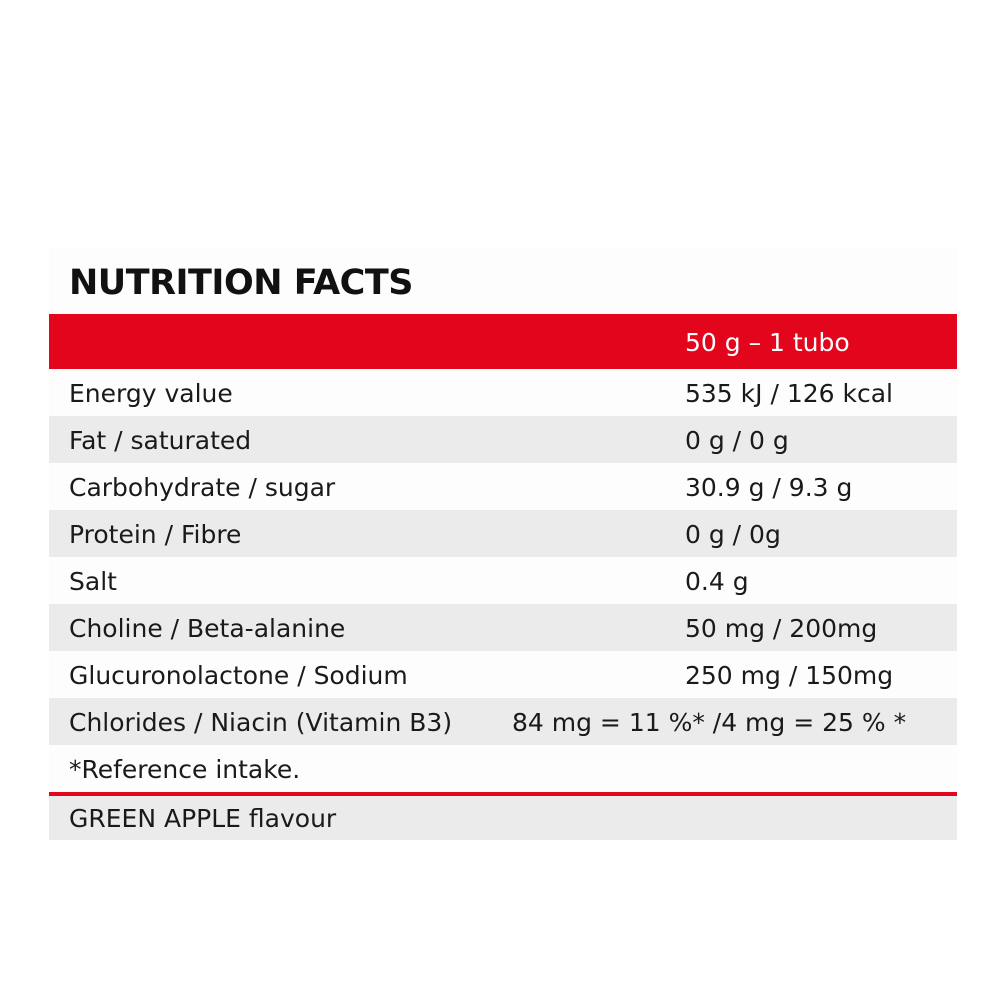 The image size is (1000, 1000). What do you see at coordinates (503, 580) in the screenshot?
I see `table-row-salt: Salt 0.4 g` at bounding box center [503, 580].